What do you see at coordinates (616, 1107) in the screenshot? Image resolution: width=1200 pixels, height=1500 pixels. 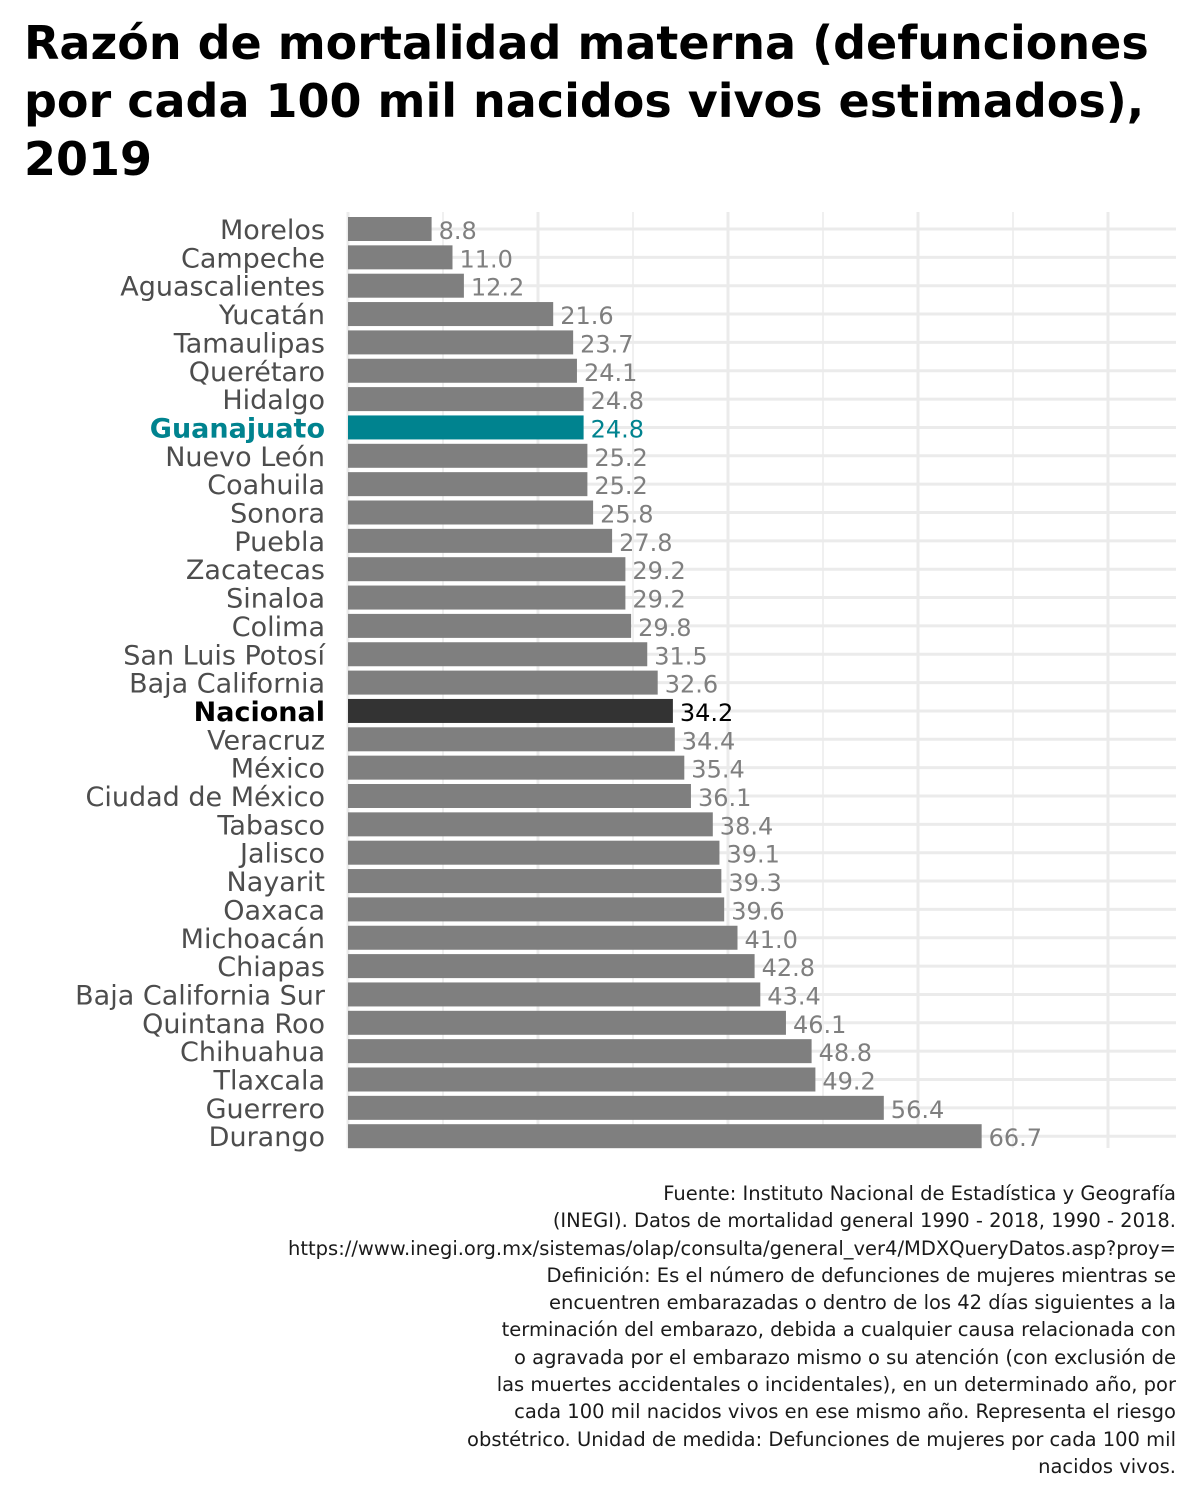 I see `bar-guerrero` at bounding box center [616, 1107].